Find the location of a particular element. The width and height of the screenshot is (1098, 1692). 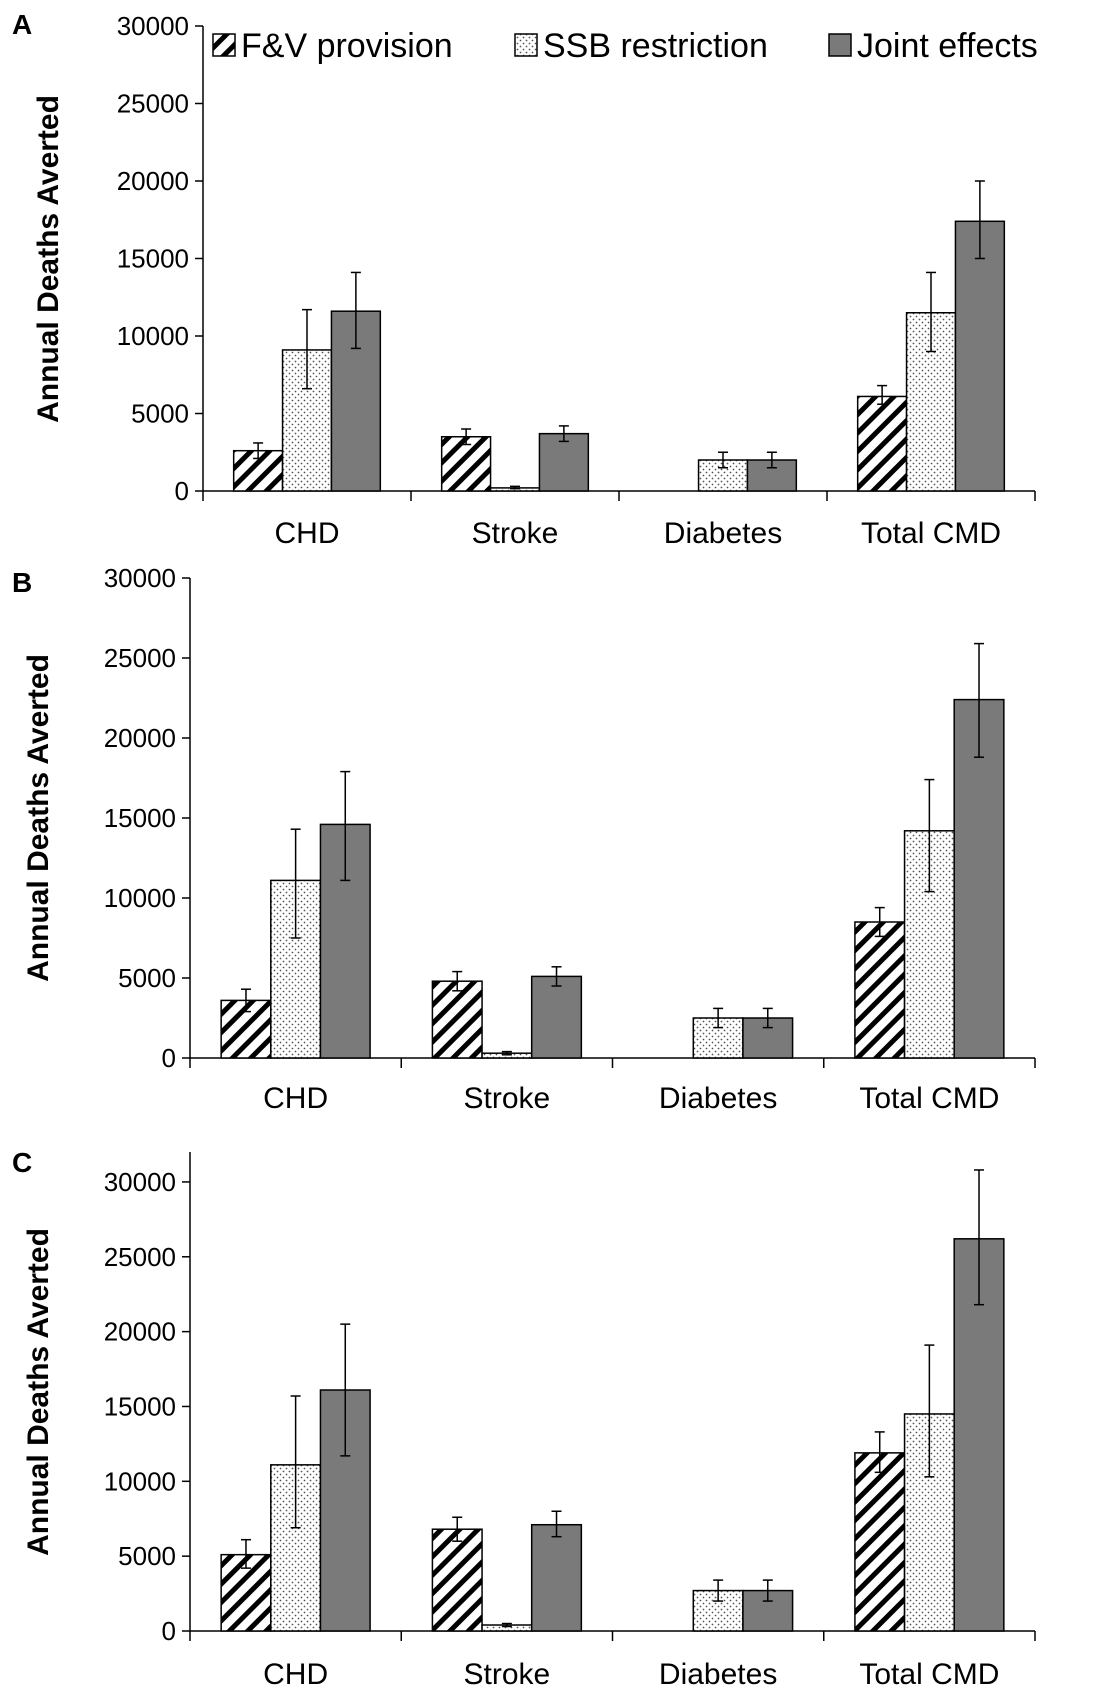

panel-b-category-label: CHD is located at coordinates (295, 1098).